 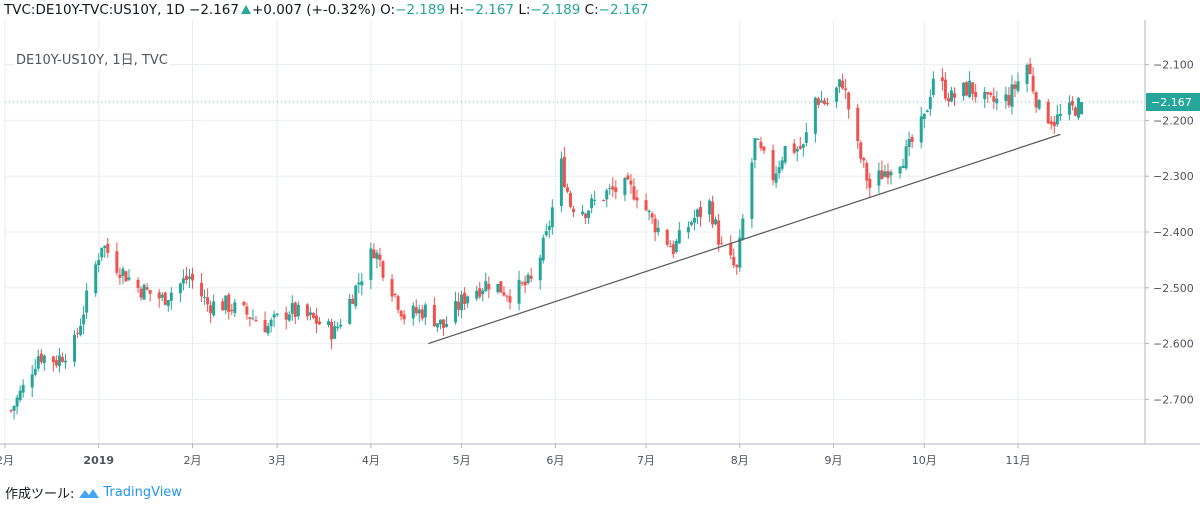 What do you see at coordinates (524, 10) in the screenshot?
I see `low-label: L:` at bounding box center [524, 10].